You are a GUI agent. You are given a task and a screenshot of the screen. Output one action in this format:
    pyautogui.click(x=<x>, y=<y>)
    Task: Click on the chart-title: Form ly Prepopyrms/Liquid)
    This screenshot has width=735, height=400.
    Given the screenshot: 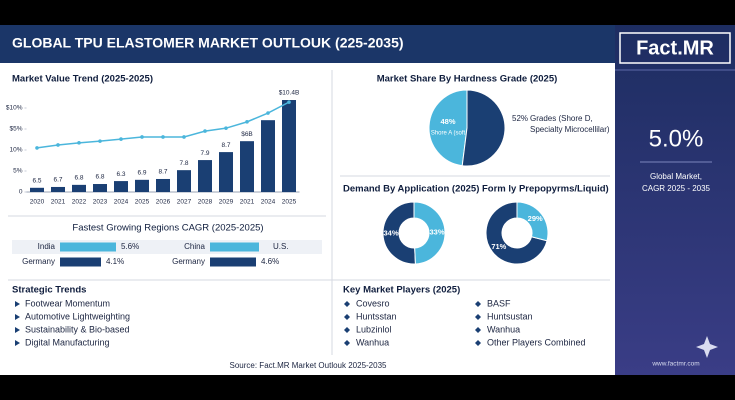 What is the action you would take?
    pyautogui.click(x=545, y=189)
    